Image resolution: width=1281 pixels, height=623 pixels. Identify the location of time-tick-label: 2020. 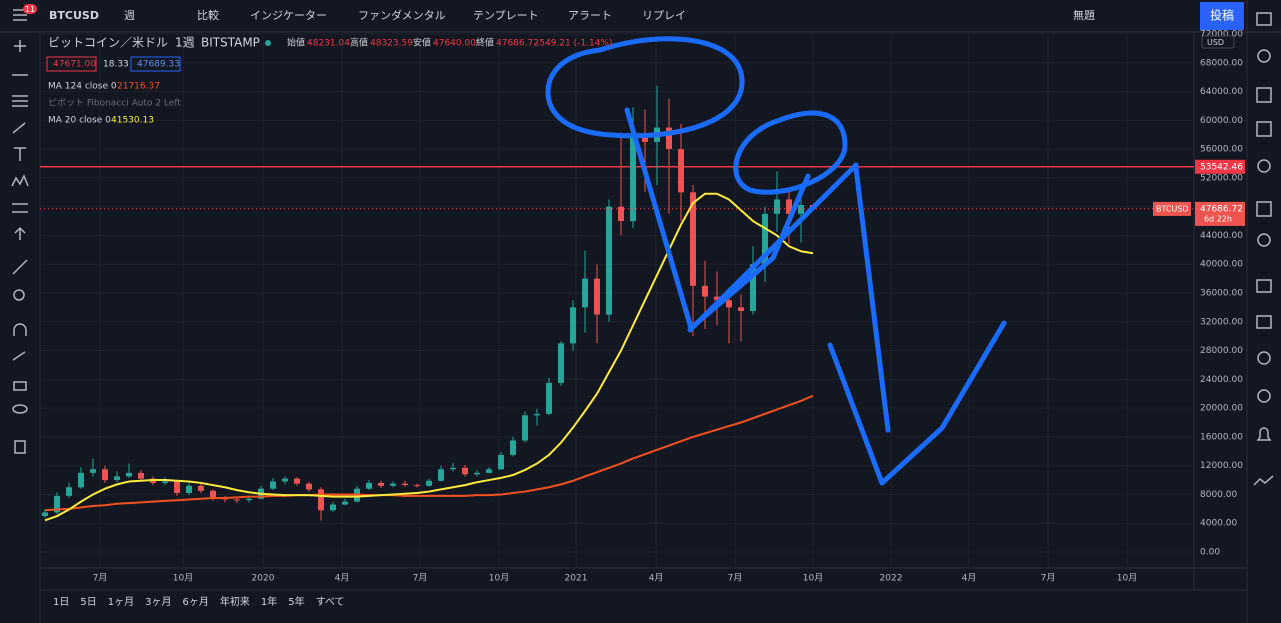
(263, 579).